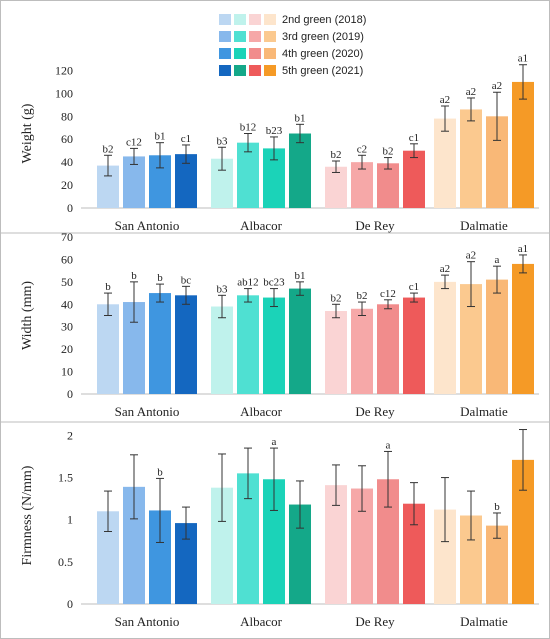  Describe the element at coordinates (64, 93) in the screenshot. I see `y-tick-label: 100` at that location.